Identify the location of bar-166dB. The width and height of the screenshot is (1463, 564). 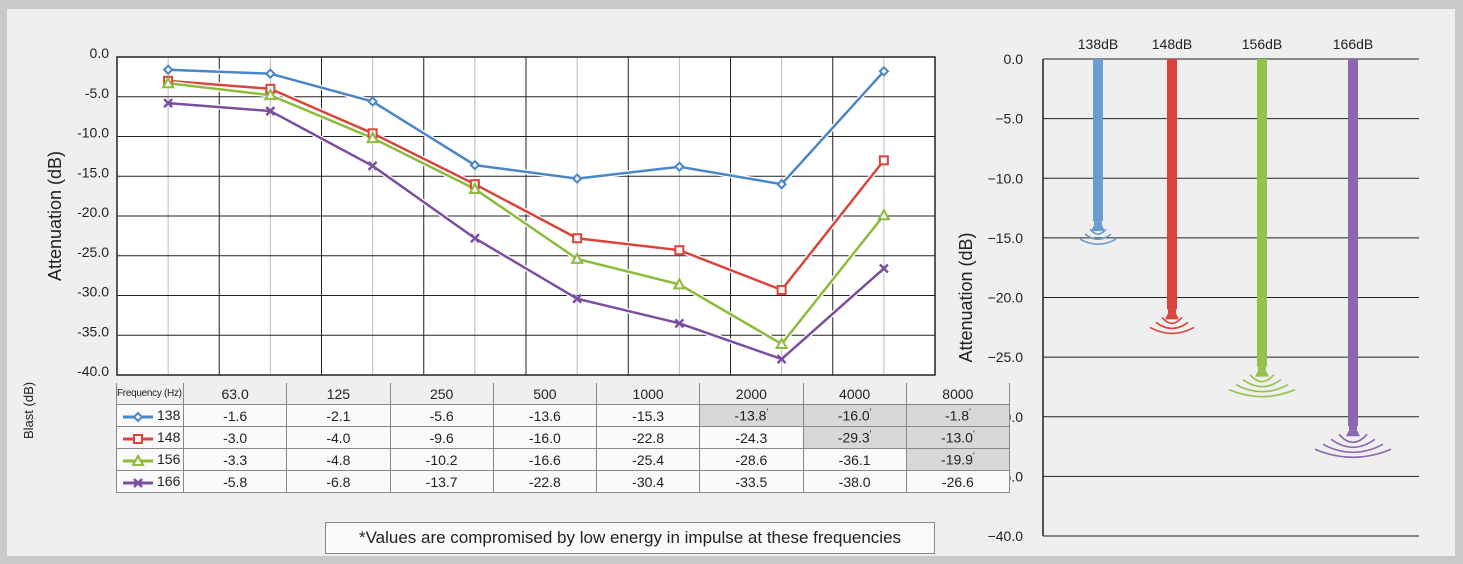
(1353, 243).